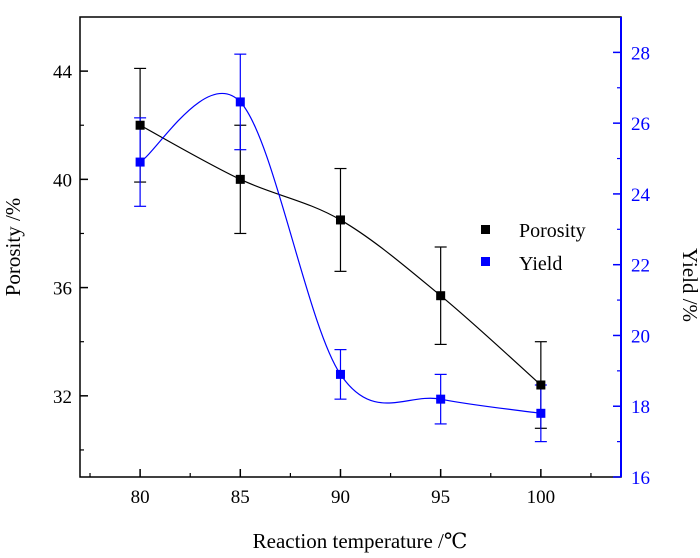 The width and height of the screenshot is (700, 558). Describe the element at coordinates (485, 261) in the screenshot. I see `legend-marker-yield` at that location.